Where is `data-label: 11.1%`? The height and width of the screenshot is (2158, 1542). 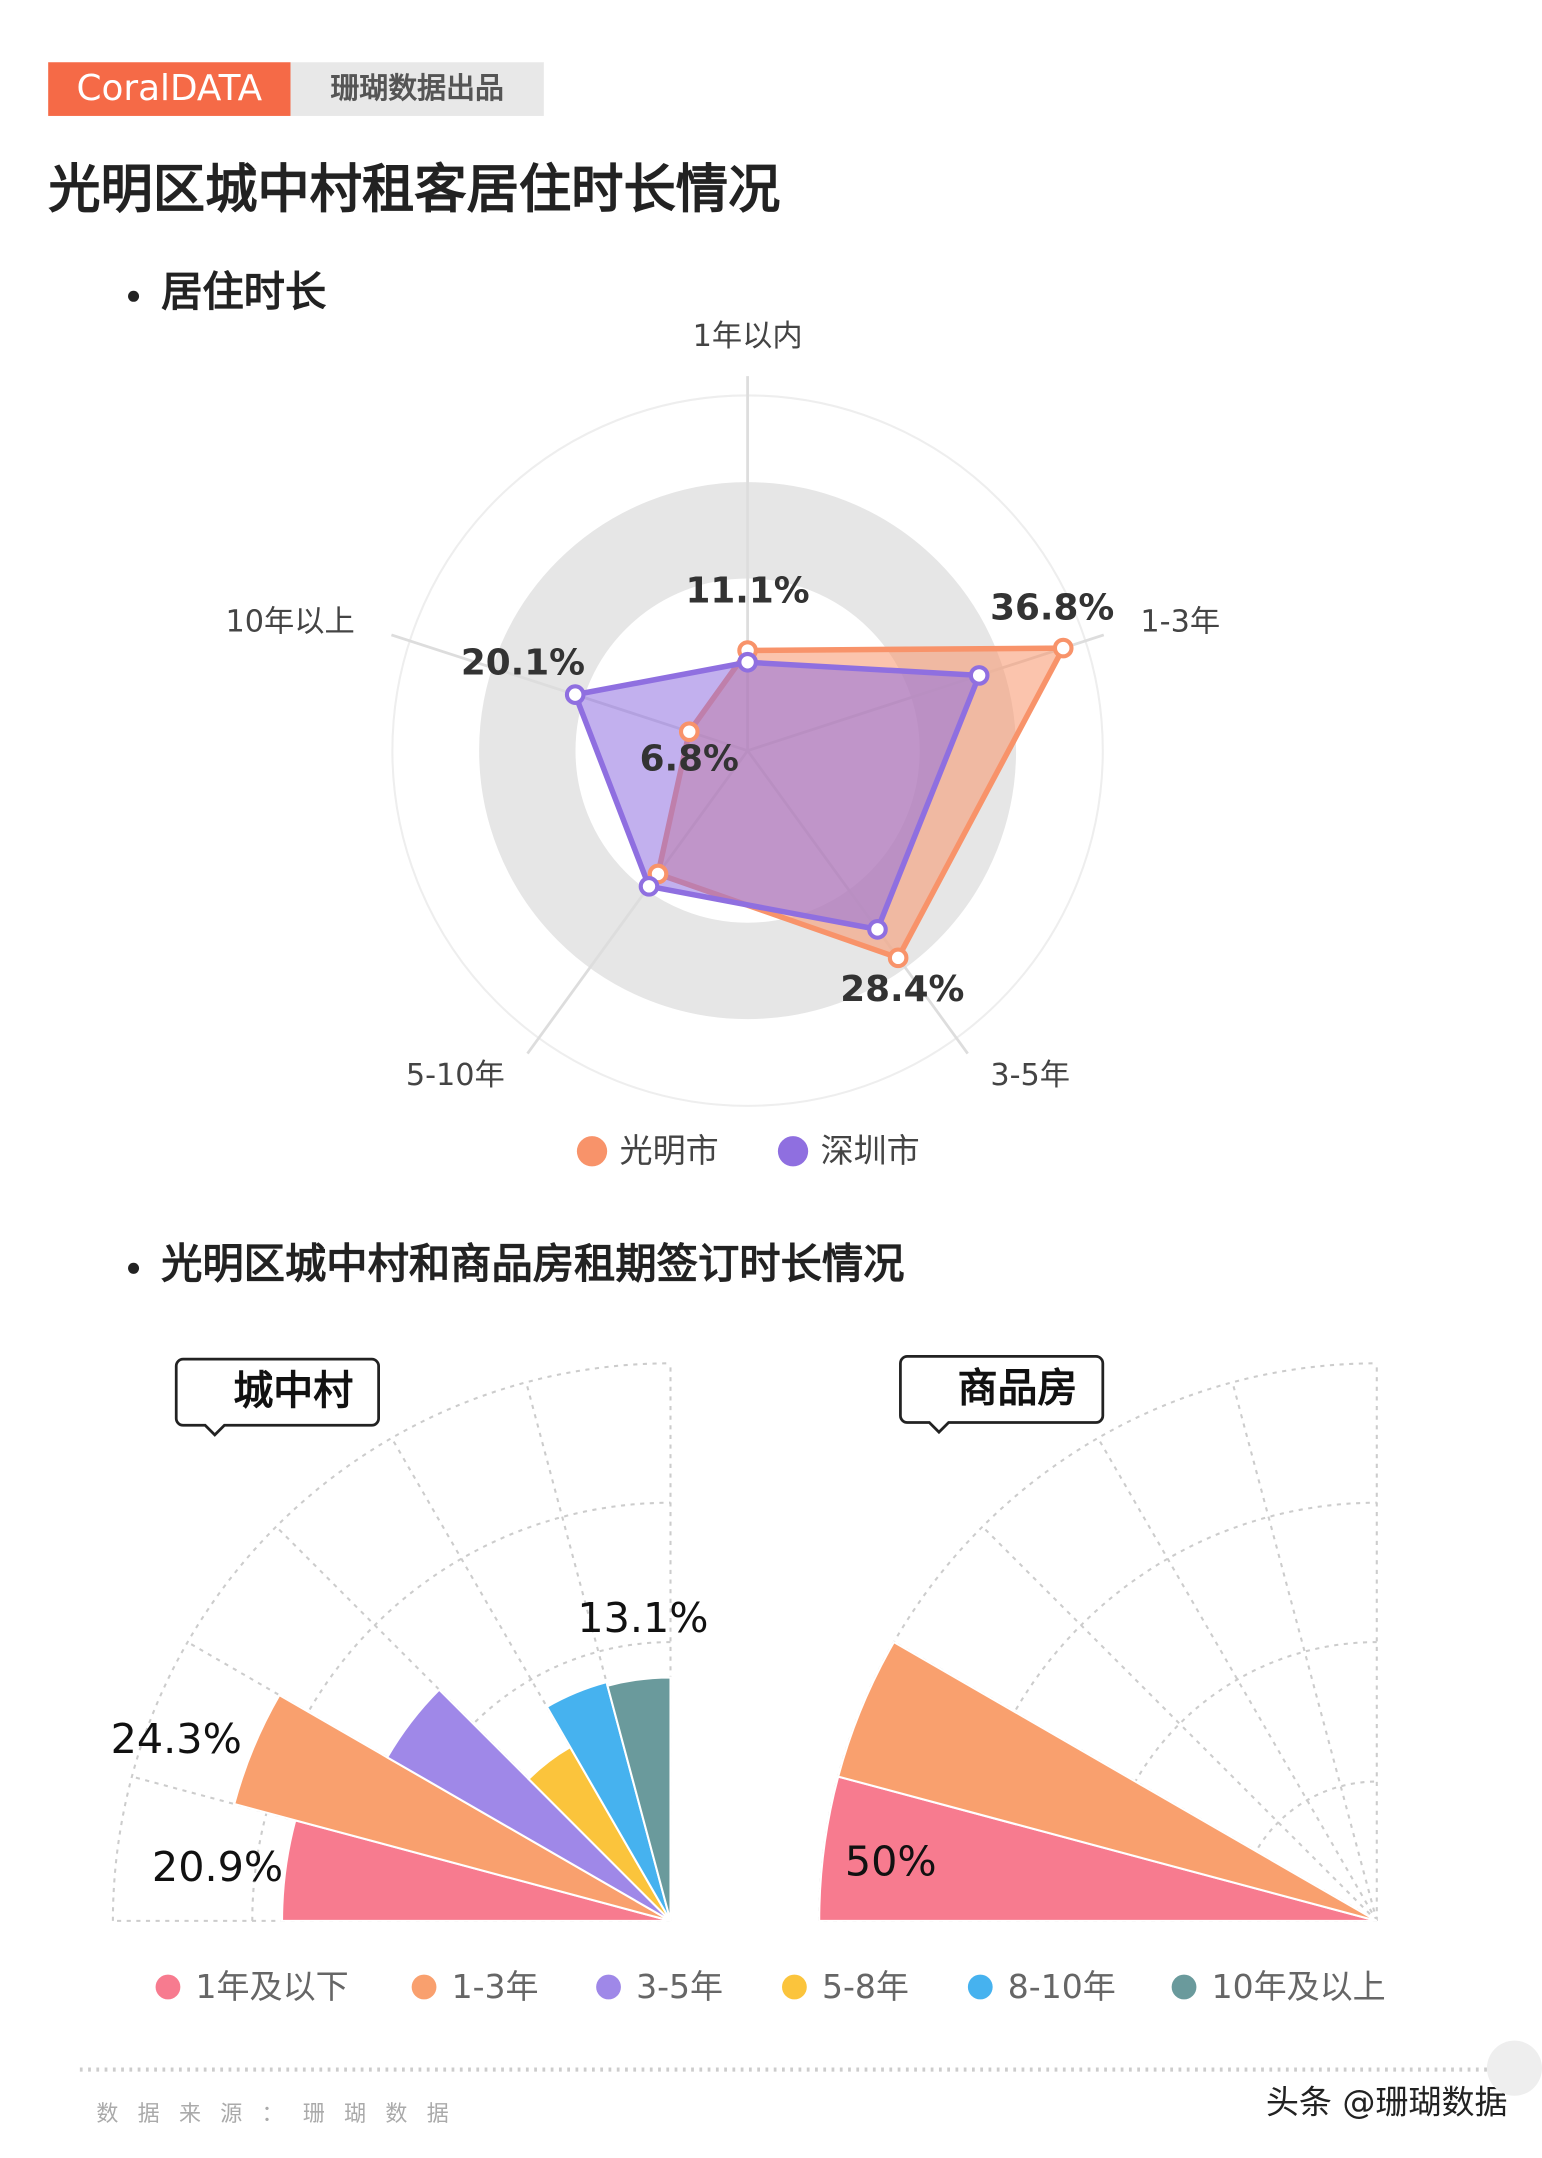
data-label: 11.1% is located at coordinates (748, 591).